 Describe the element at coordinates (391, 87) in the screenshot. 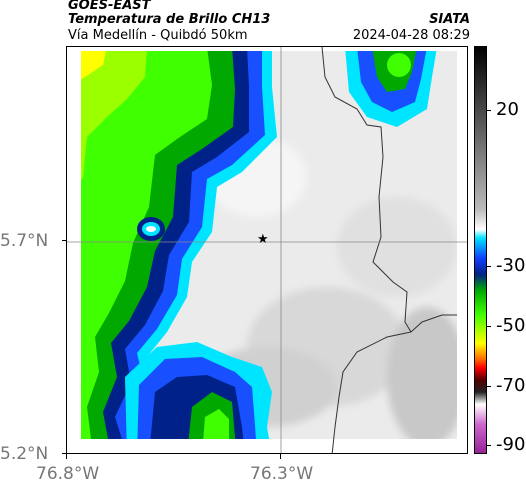

I see `cloud-region-northeast` at that location.